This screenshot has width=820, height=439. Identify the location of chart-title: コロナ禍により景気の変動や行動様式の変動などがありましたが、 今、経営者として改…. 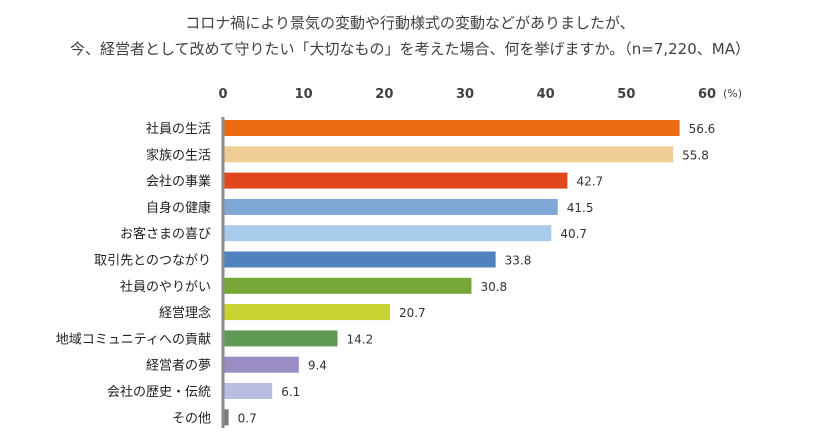
(410, 36).